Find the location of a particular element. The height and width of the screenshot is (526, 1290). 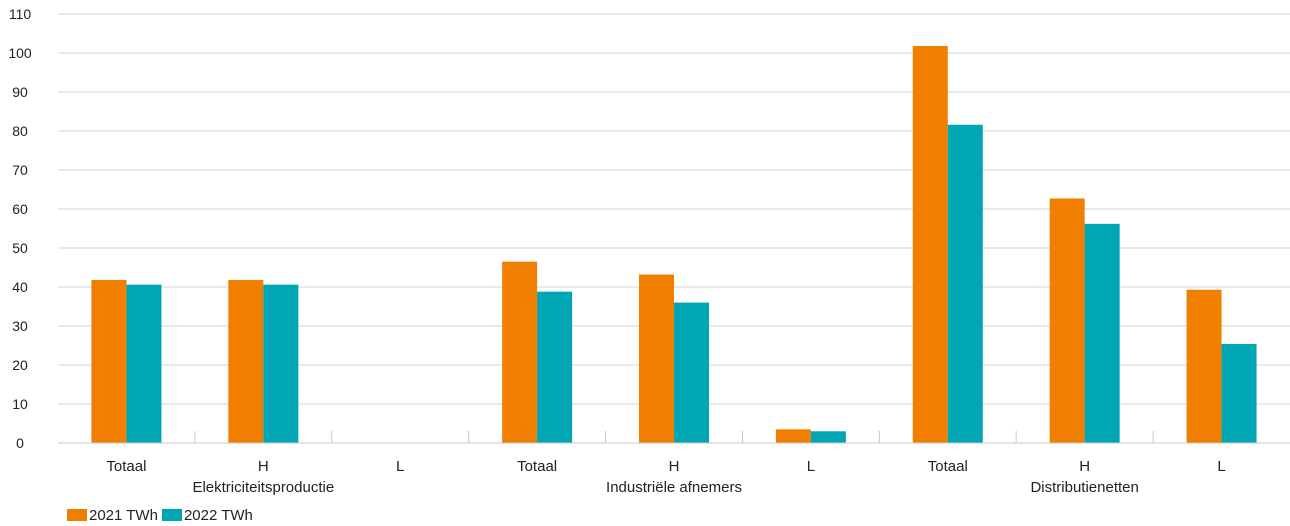

y-tick-label: 80 is located at coordinates (20, 131).